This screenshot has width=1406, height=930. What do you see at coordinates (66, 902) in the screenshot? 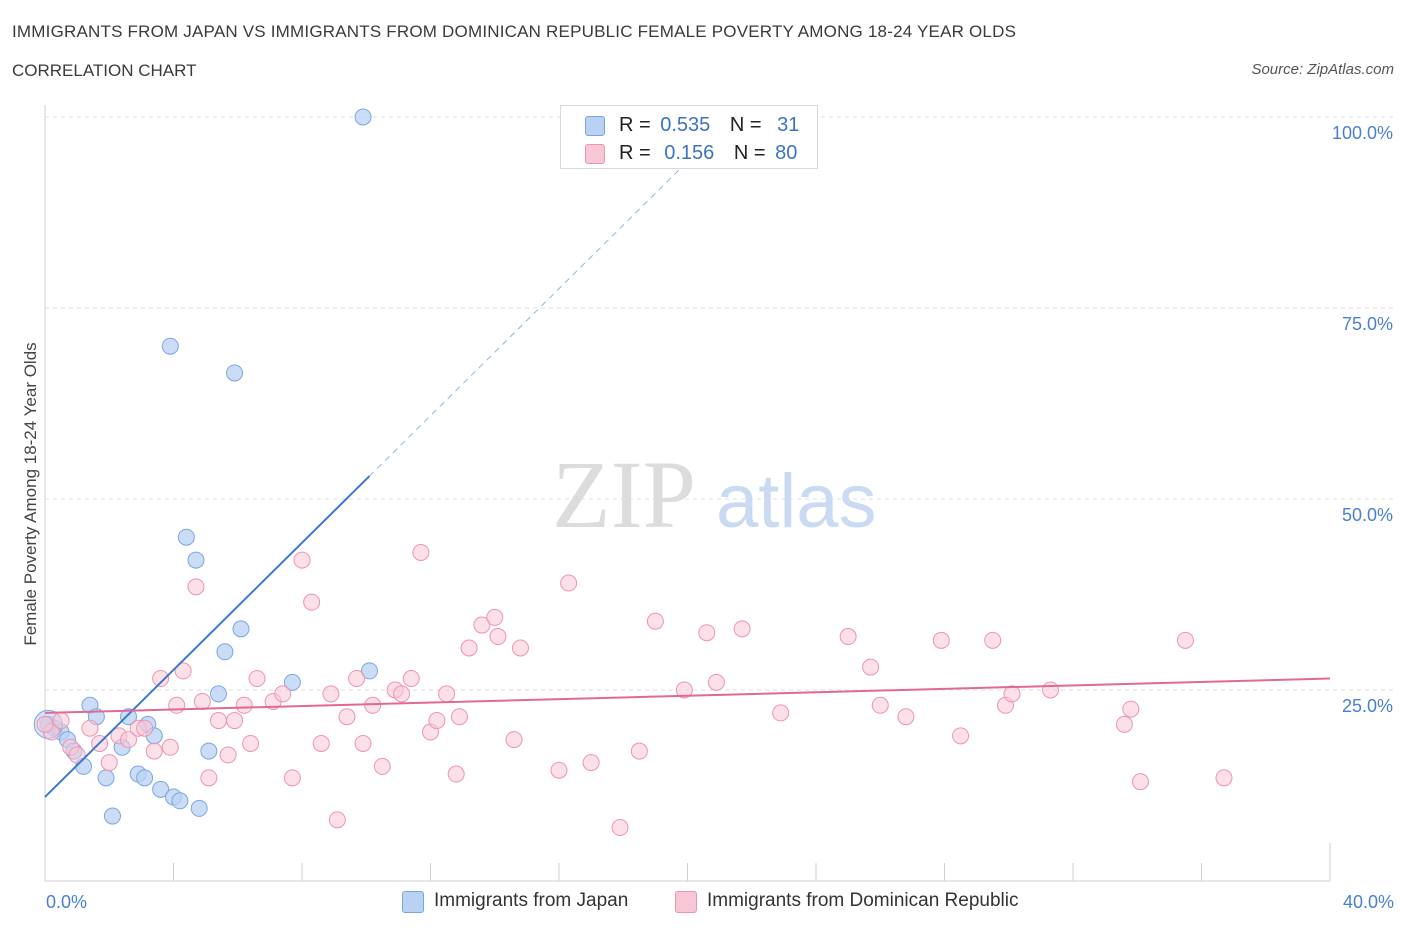
I see `x-tick-min: 0.0%` at bounding box center [66, 902].